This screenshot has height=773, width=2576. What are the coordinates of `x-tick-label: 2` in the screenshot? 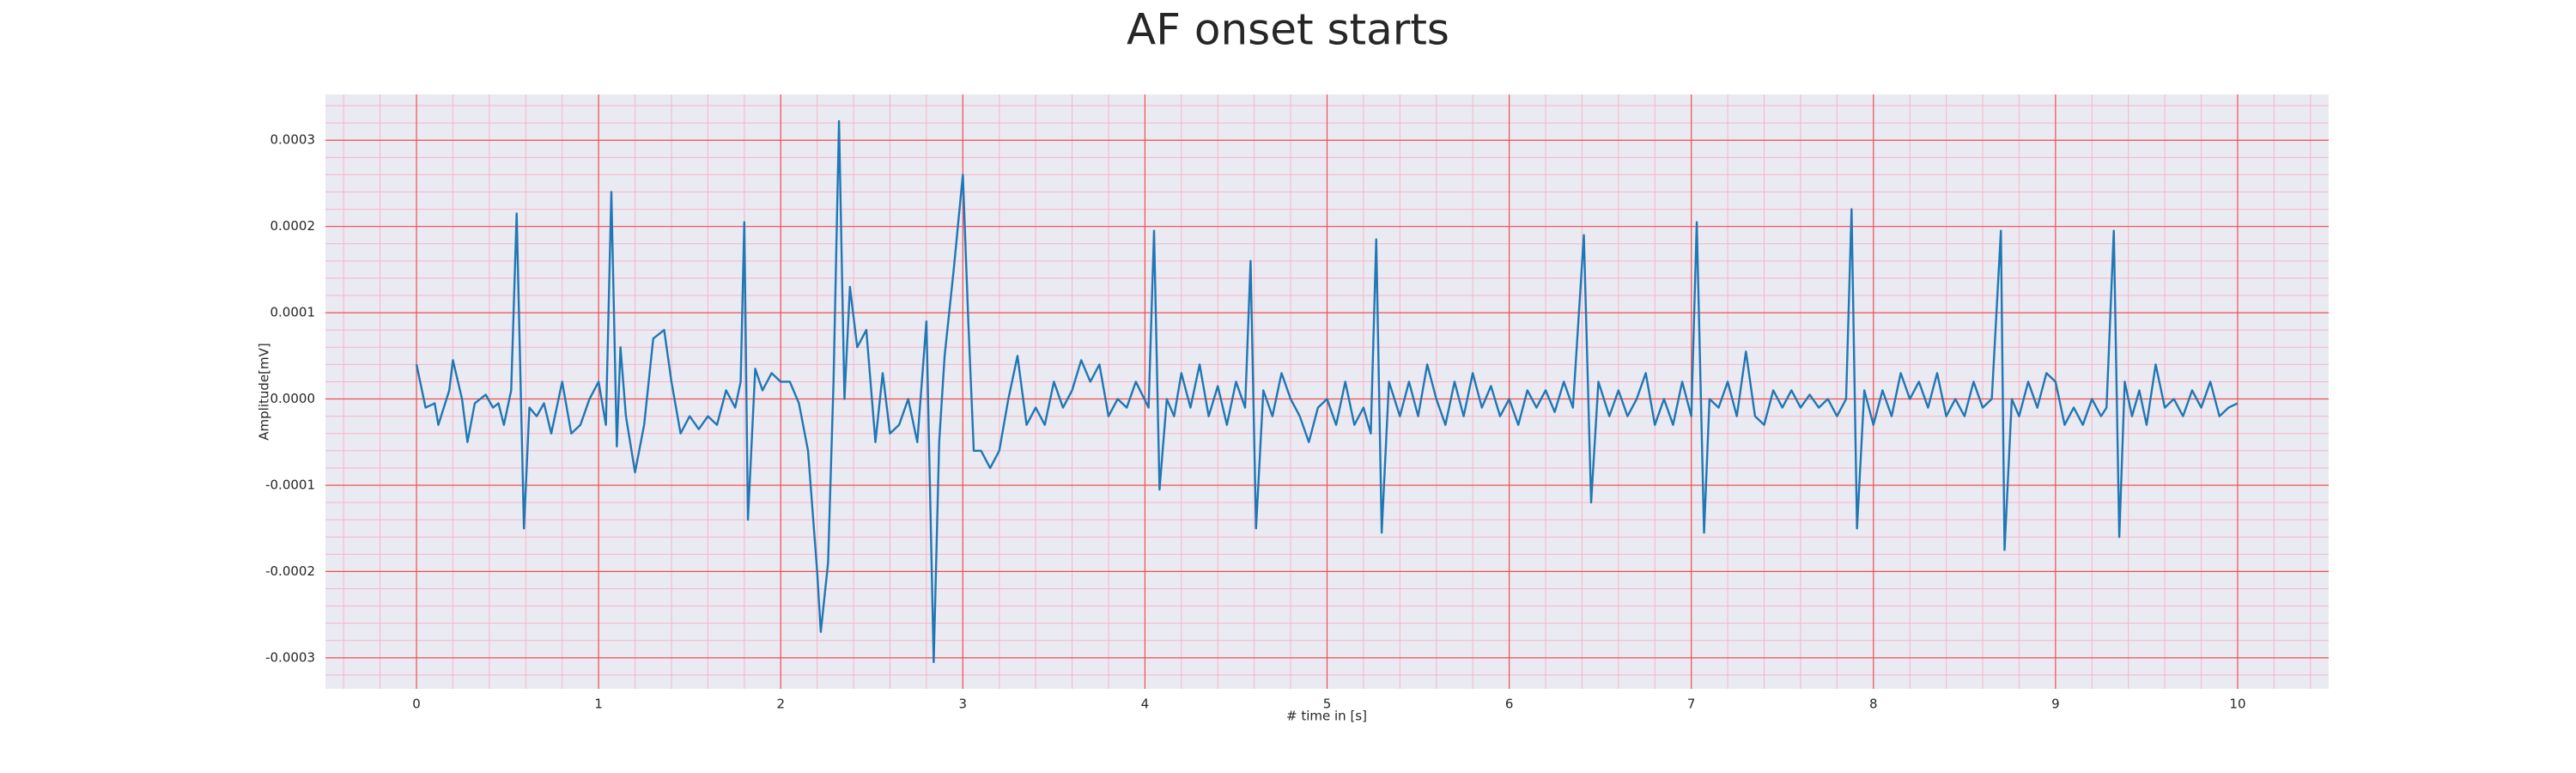 It's located at (781, 704).